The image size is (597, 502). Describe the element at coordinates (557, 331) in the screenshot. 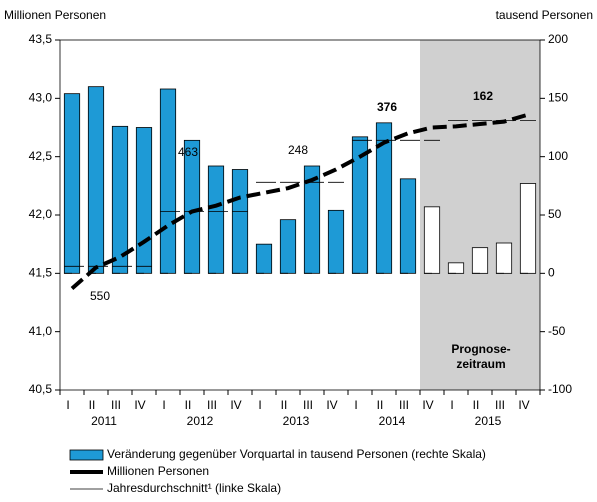

I see `y2-tick-label: -50` at that location.